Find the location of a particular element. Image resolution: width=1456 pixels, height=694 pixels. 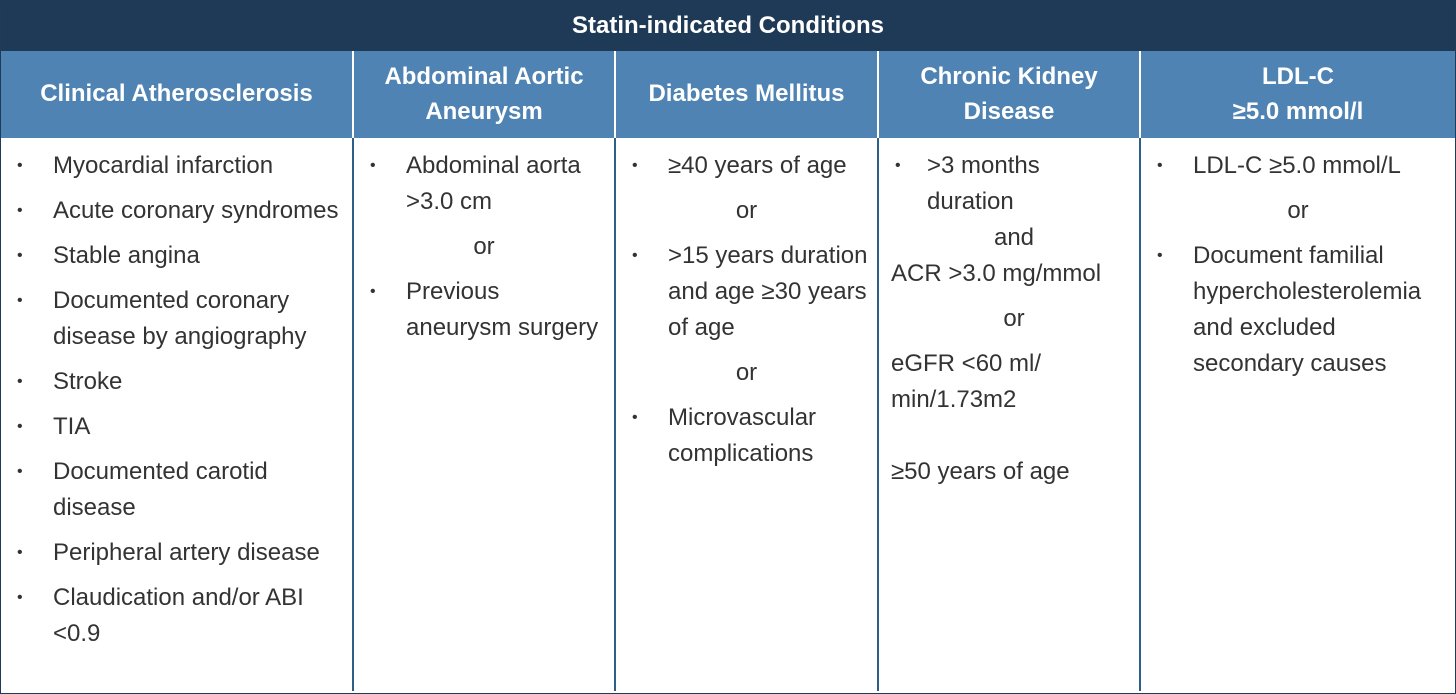

list-item: >3 months duration is located at coordinates (1009, 184).